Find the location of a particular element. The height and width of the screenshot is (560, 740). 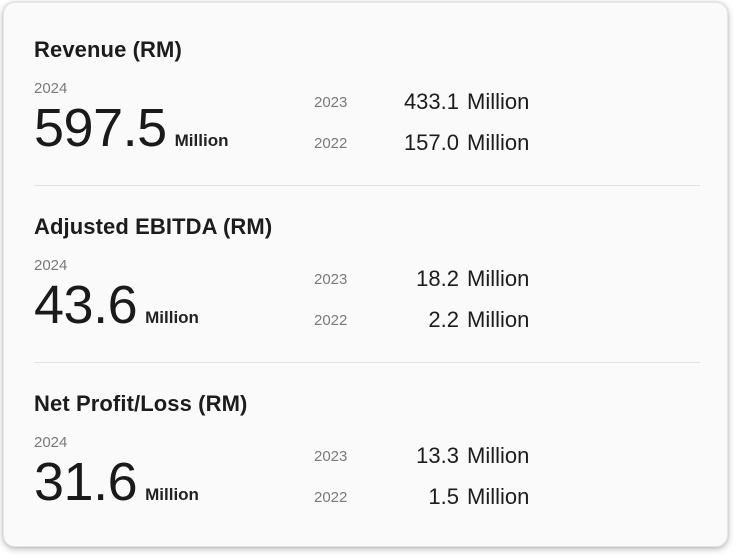

net-profit-prev-value: 13.3 Million is located at coordinates (480, 456).